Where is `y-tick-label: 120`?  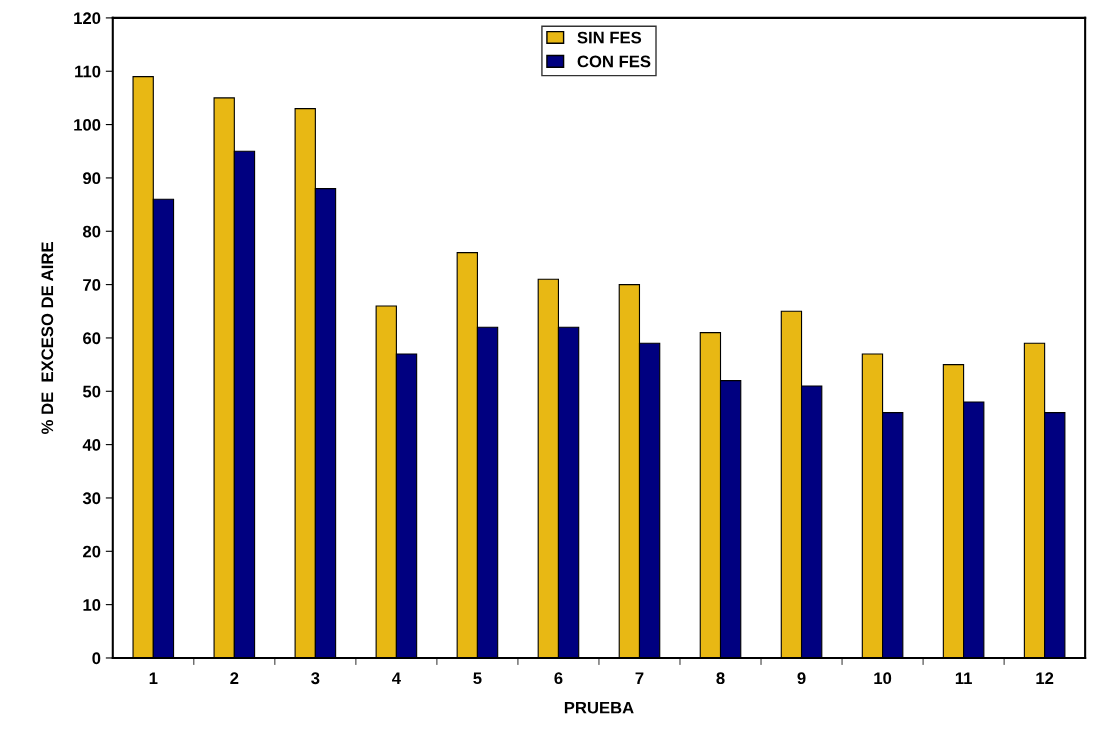 y-tick-label: 120 is located at coordinates (87, 18).